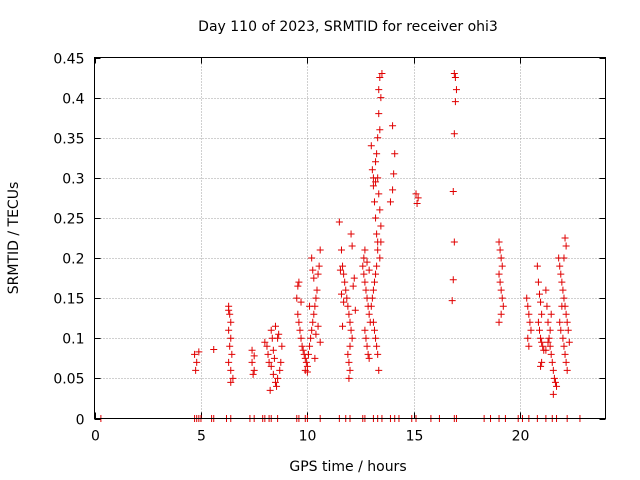 Image resolution: width=640 pixels, height=480 pixels. I want to click on y-tick-label: 0.3, so click(73, 180).